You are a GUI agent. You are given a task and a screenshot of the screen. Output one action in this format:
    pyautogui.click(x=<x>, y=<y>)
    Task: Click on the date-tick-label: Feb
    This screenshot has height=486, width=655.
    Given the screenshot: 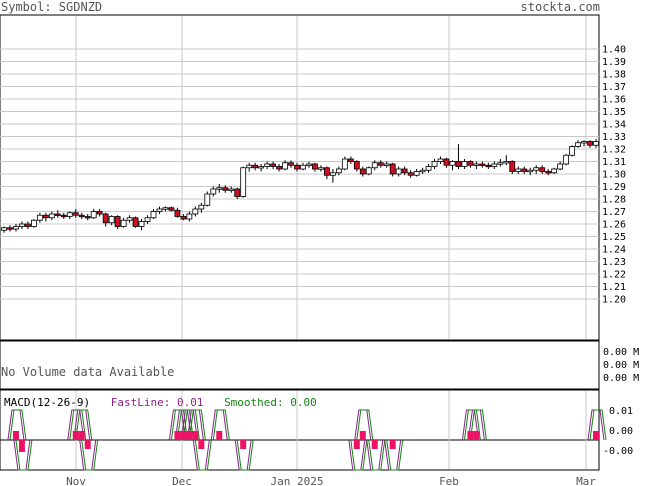 What is the action you would take?
    pyautogui.click(x=449, y=480)
    